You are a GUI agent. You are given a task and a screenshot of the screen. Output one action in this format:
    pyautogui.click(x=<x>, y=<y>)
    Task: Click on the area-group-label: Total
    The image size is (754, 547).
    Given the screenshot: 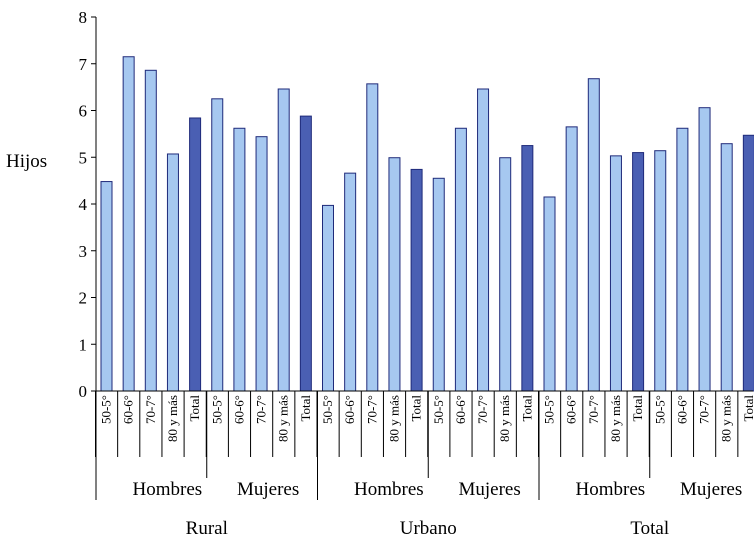 What is the action you would take?
    pyautogui.click(x=649, y=528)
    